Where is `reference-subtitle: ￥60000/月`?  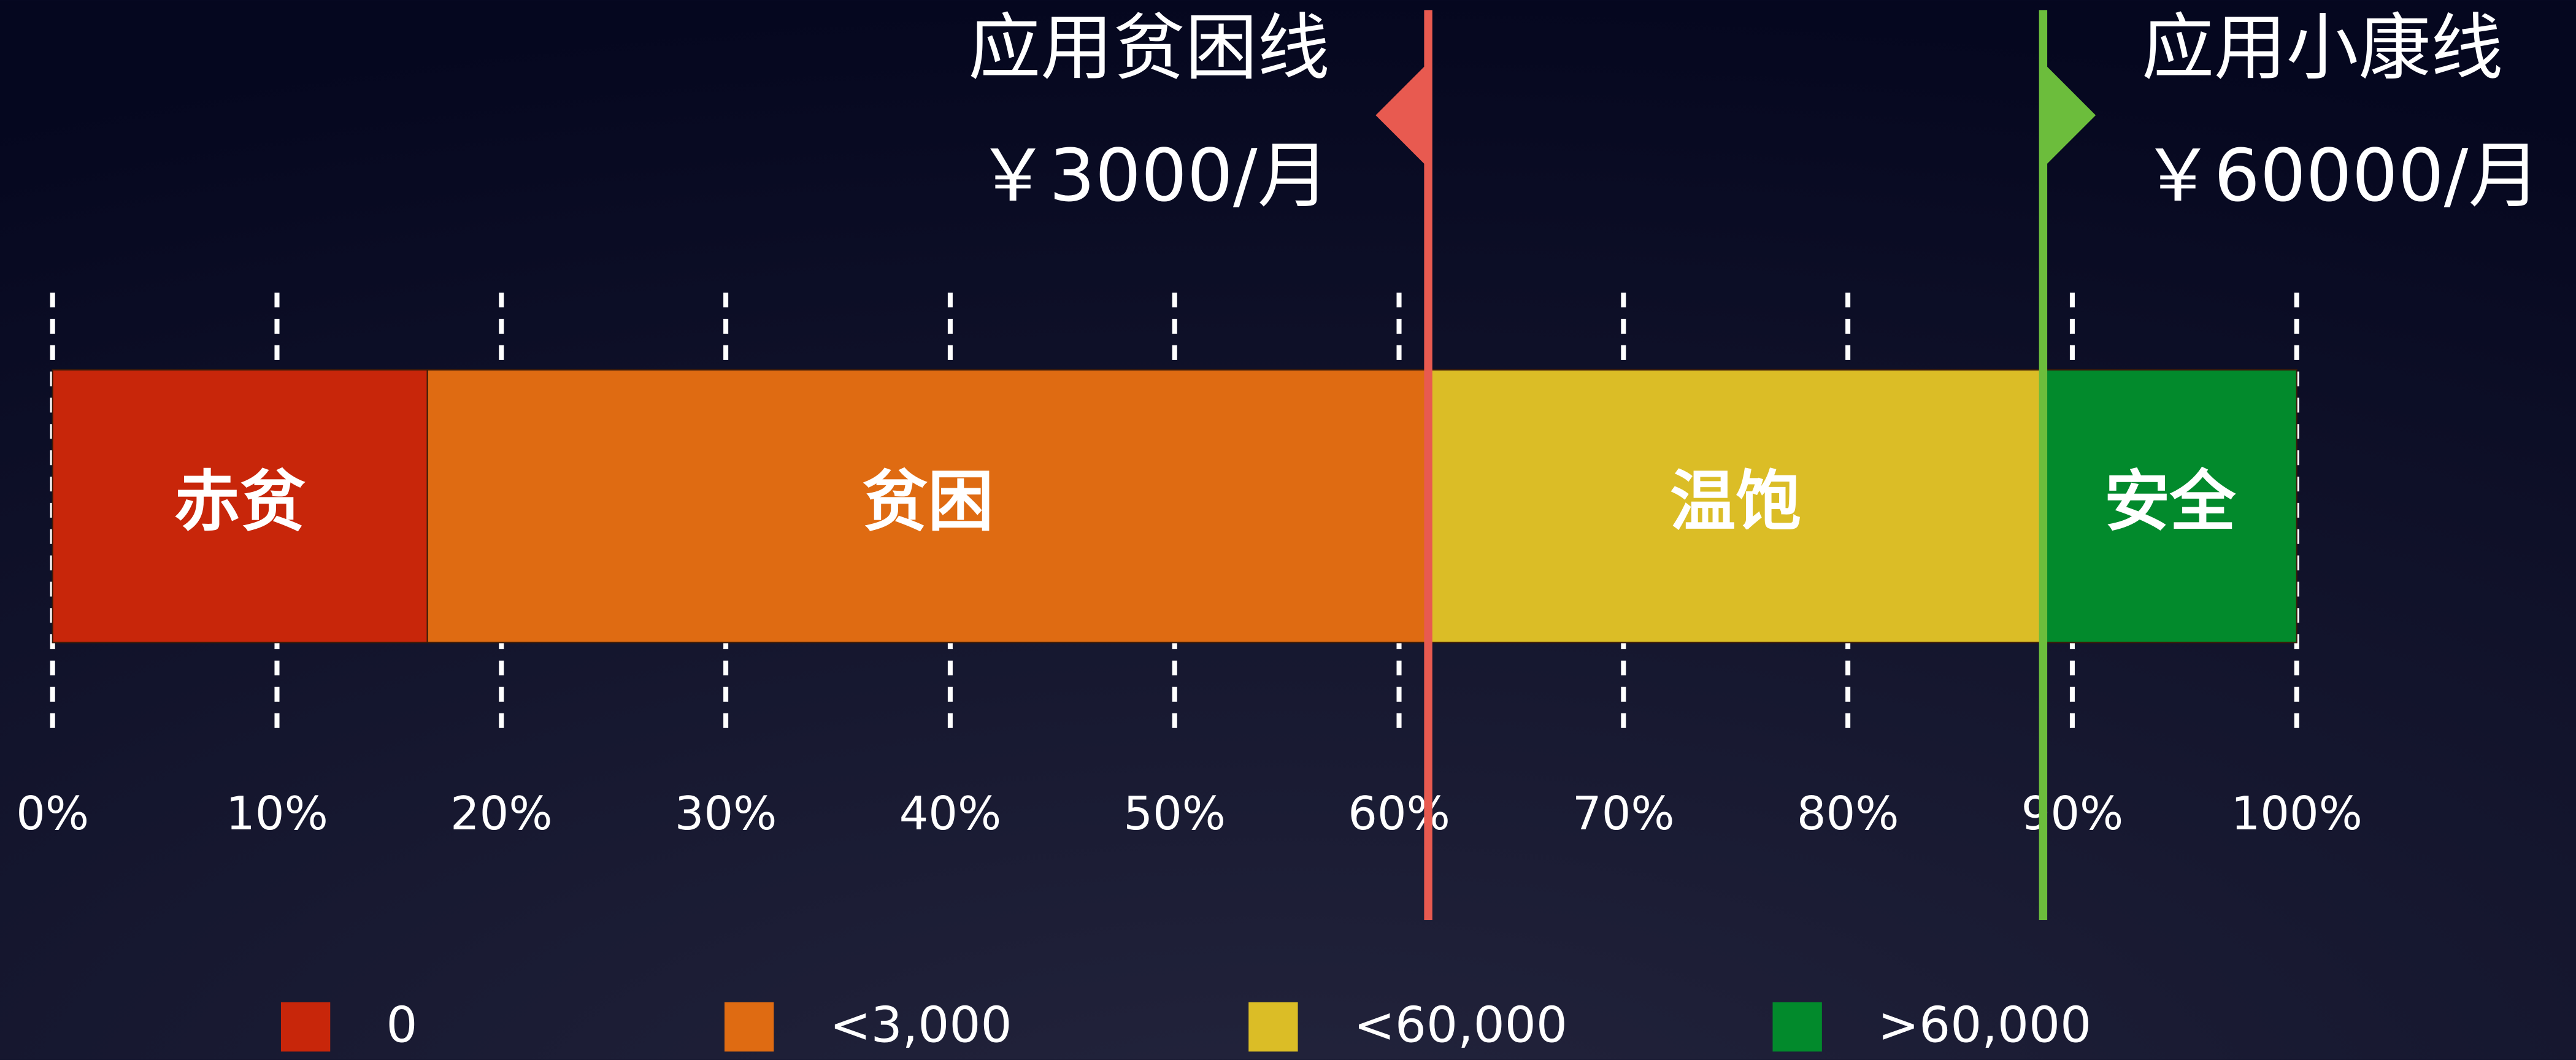
reference-subtitle: ￥60000/月 is located at coordinates (2341, 176).